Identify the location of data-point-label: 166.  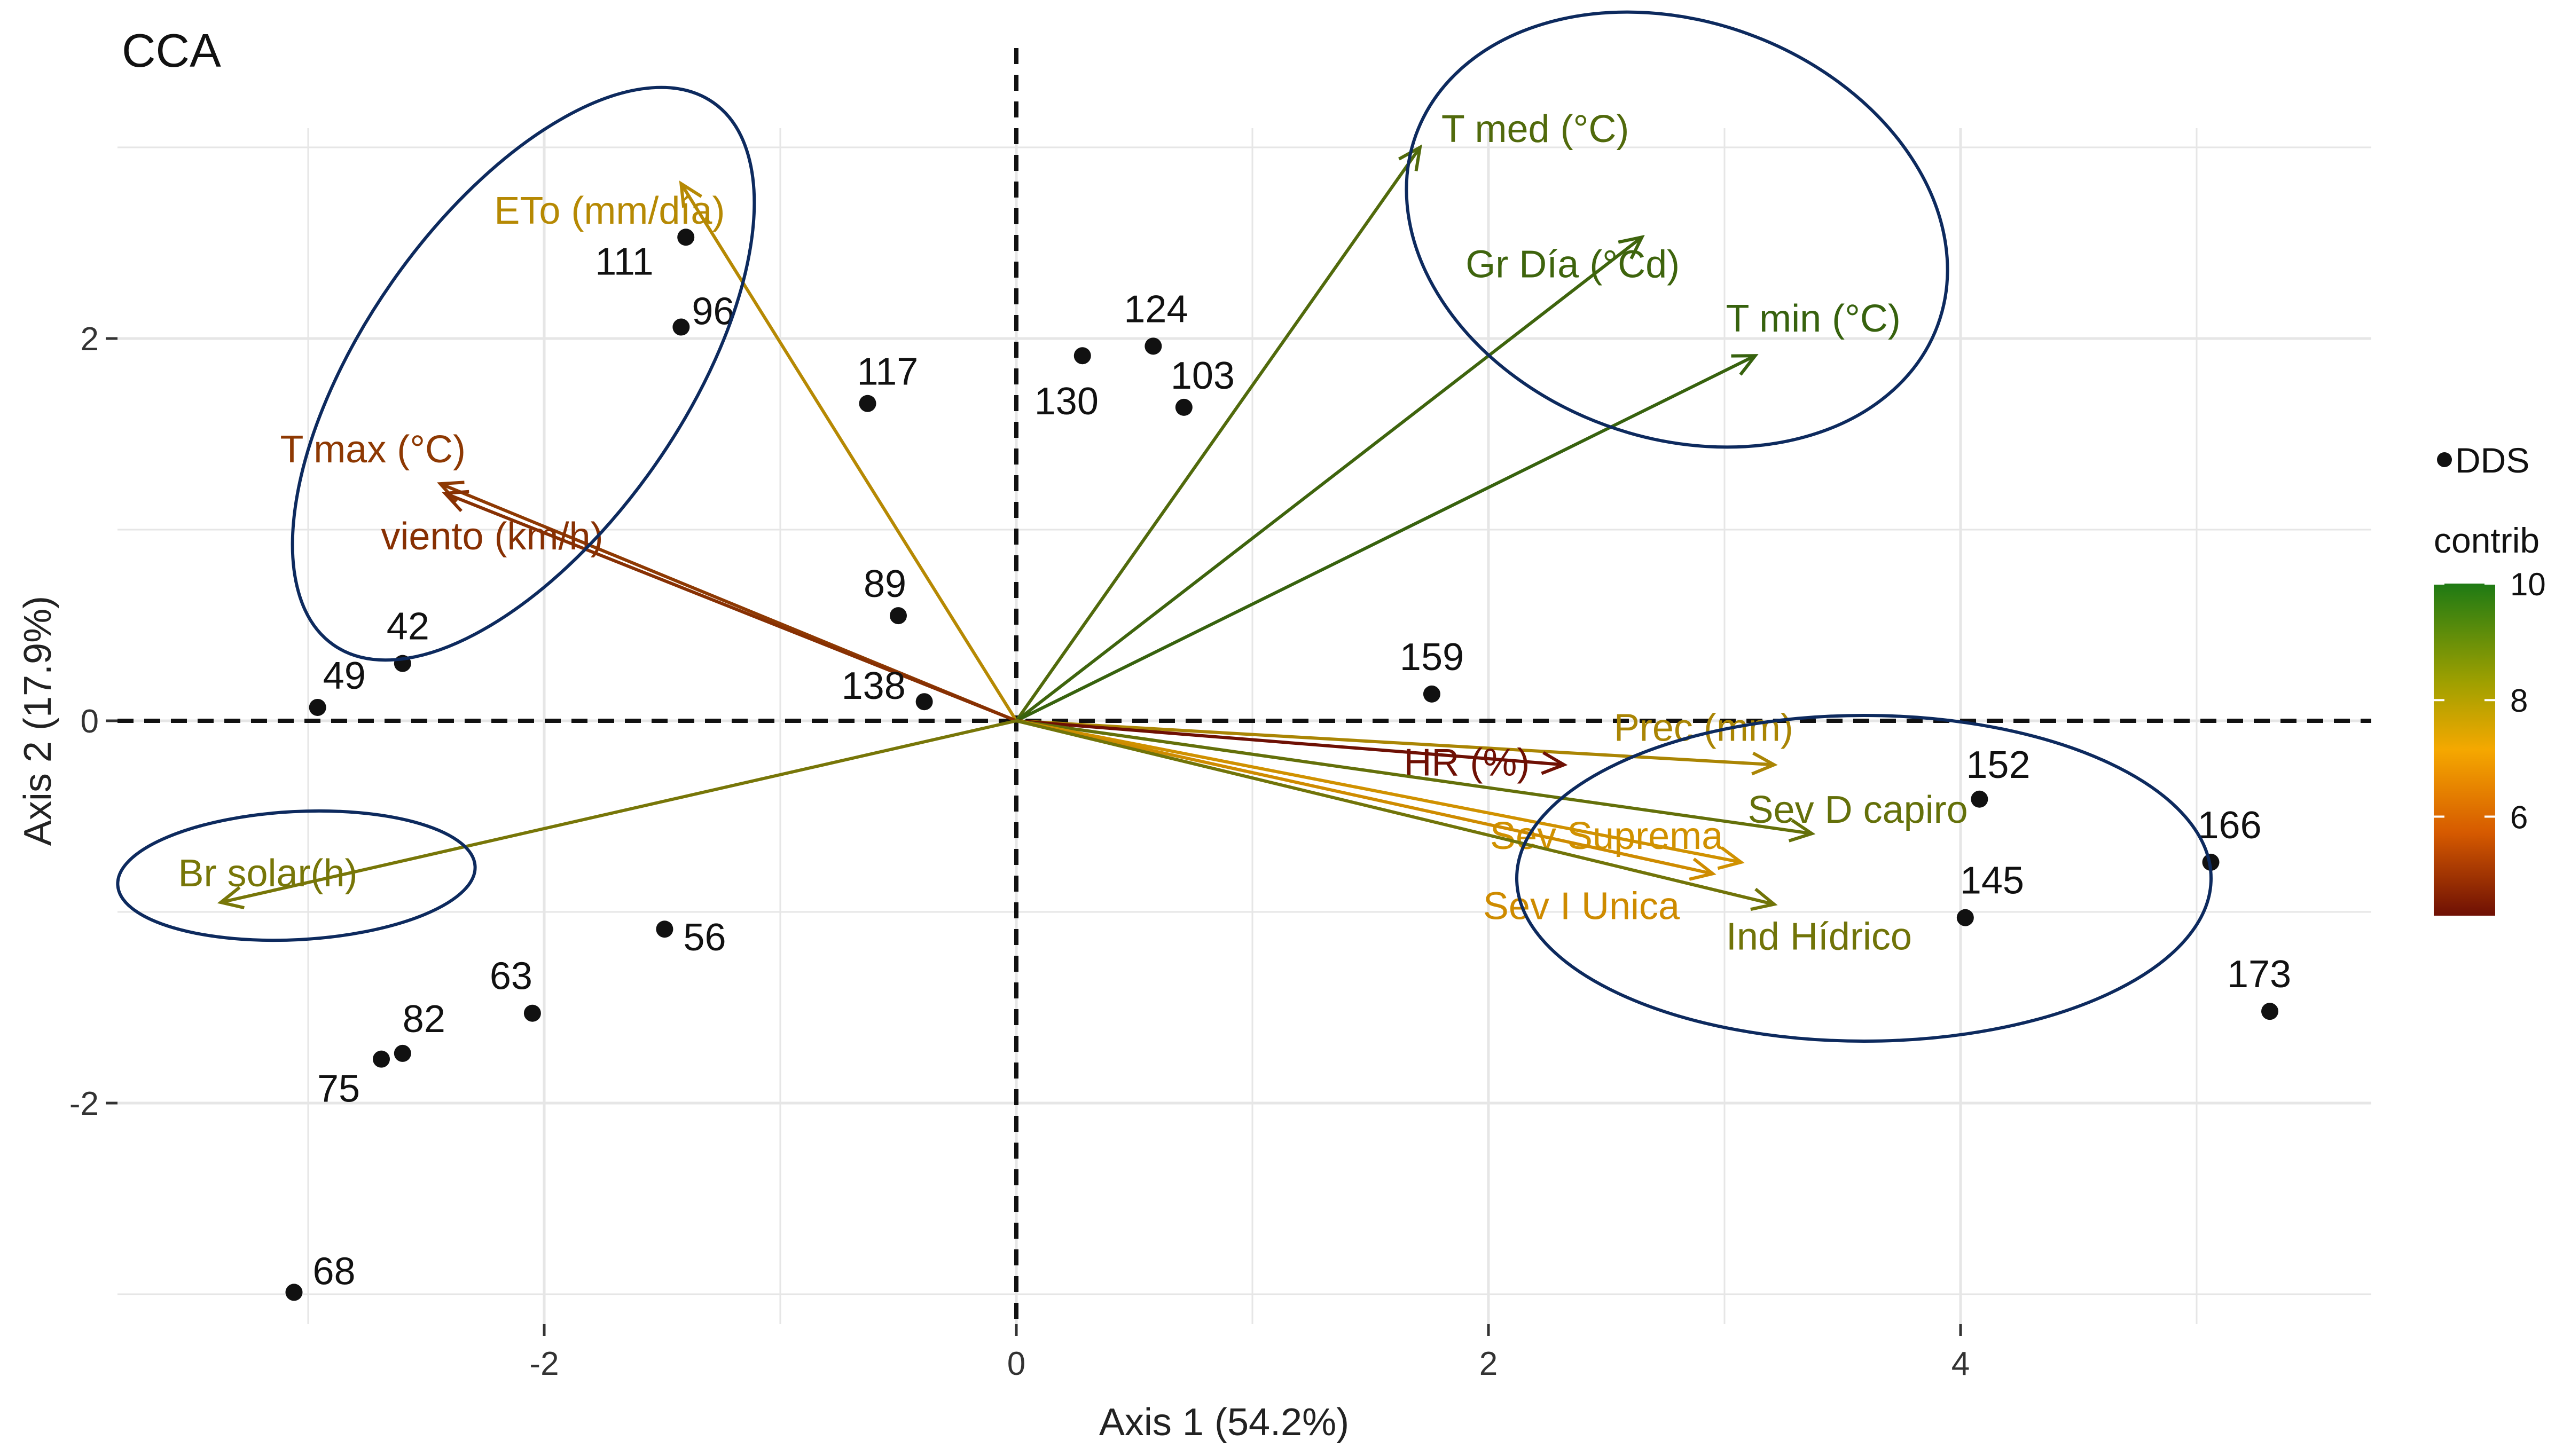
(2230, 825).